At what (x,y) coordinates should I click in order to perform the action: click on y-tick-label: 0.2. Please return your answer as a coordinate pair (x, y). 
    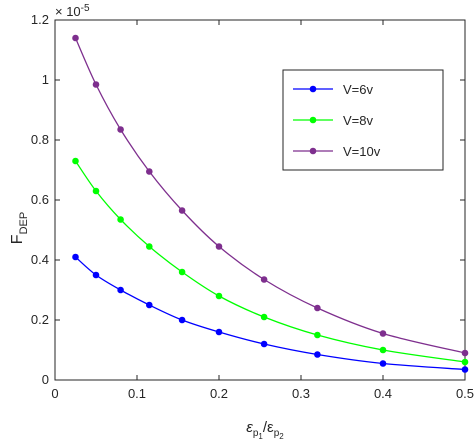
    Looking at the image, I should click on (40, 319).